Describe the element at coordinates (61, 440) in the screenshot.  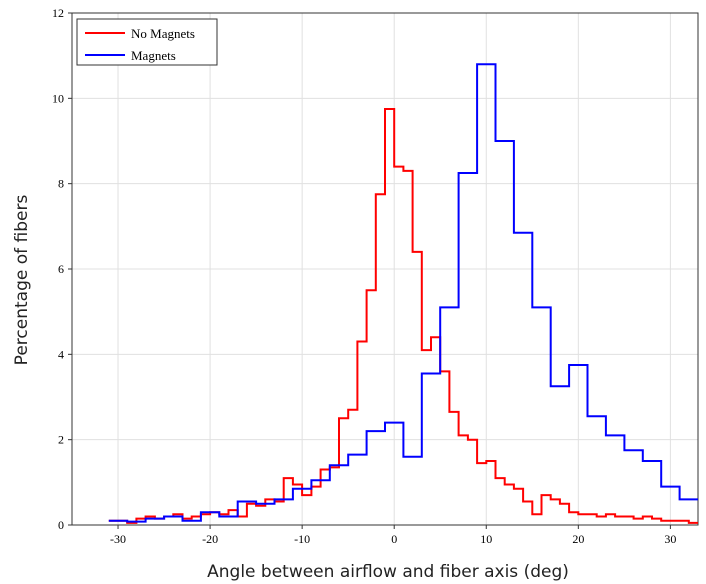
I see `y-tick-label: 2` at that location.